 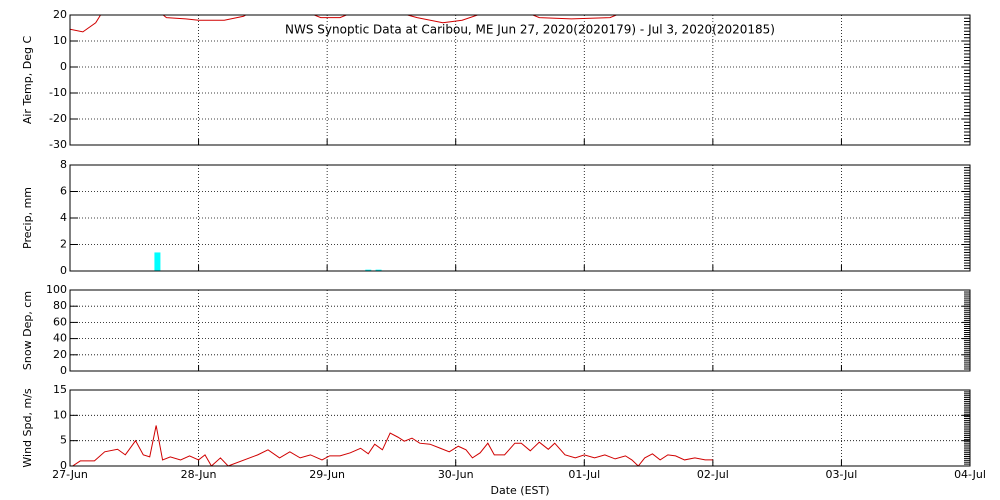 What do you see at coordinates (63, 244) in the screenshot?
I see `y-tick-label: 2` at bounding box center [63, 244].